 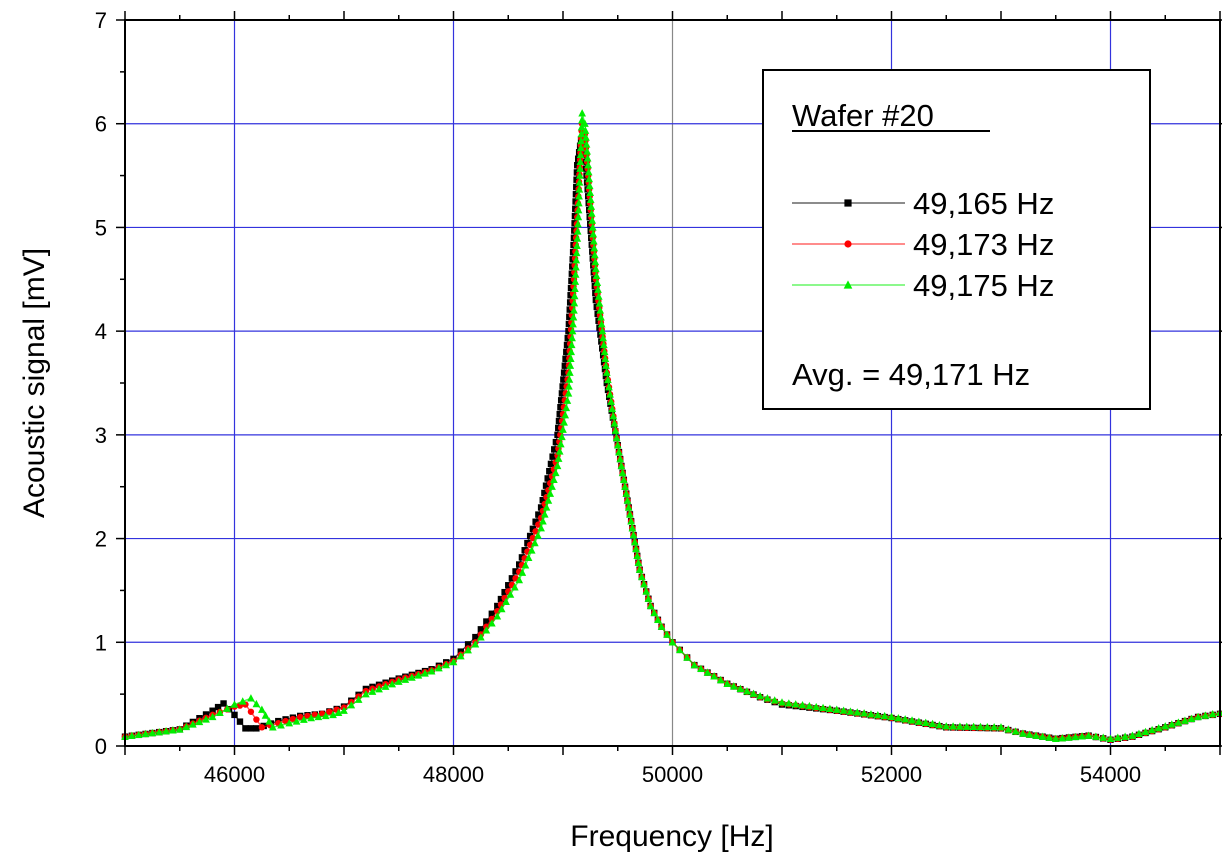 What do you see at coordinates (671, 836) in the screenshot?
I see `x-axis-title: Frequency [Hz]` at bounding box center [671, 836].